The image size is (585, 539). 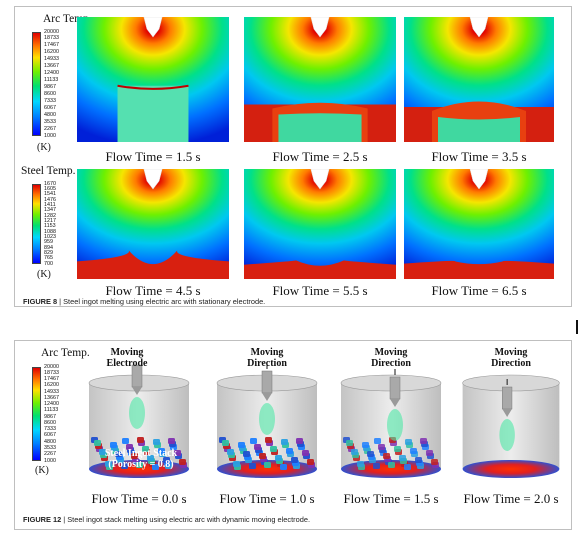 I want to click on colorbar-tick-label: 3533, so click(x=50, y=121).